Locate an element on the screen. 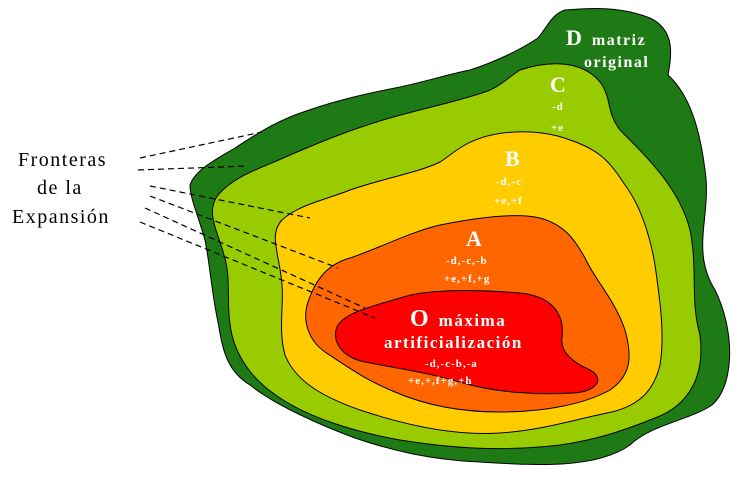 This screenshot has height=479, width=744. zone-a-letter: A is located at coordinates (474, 238).